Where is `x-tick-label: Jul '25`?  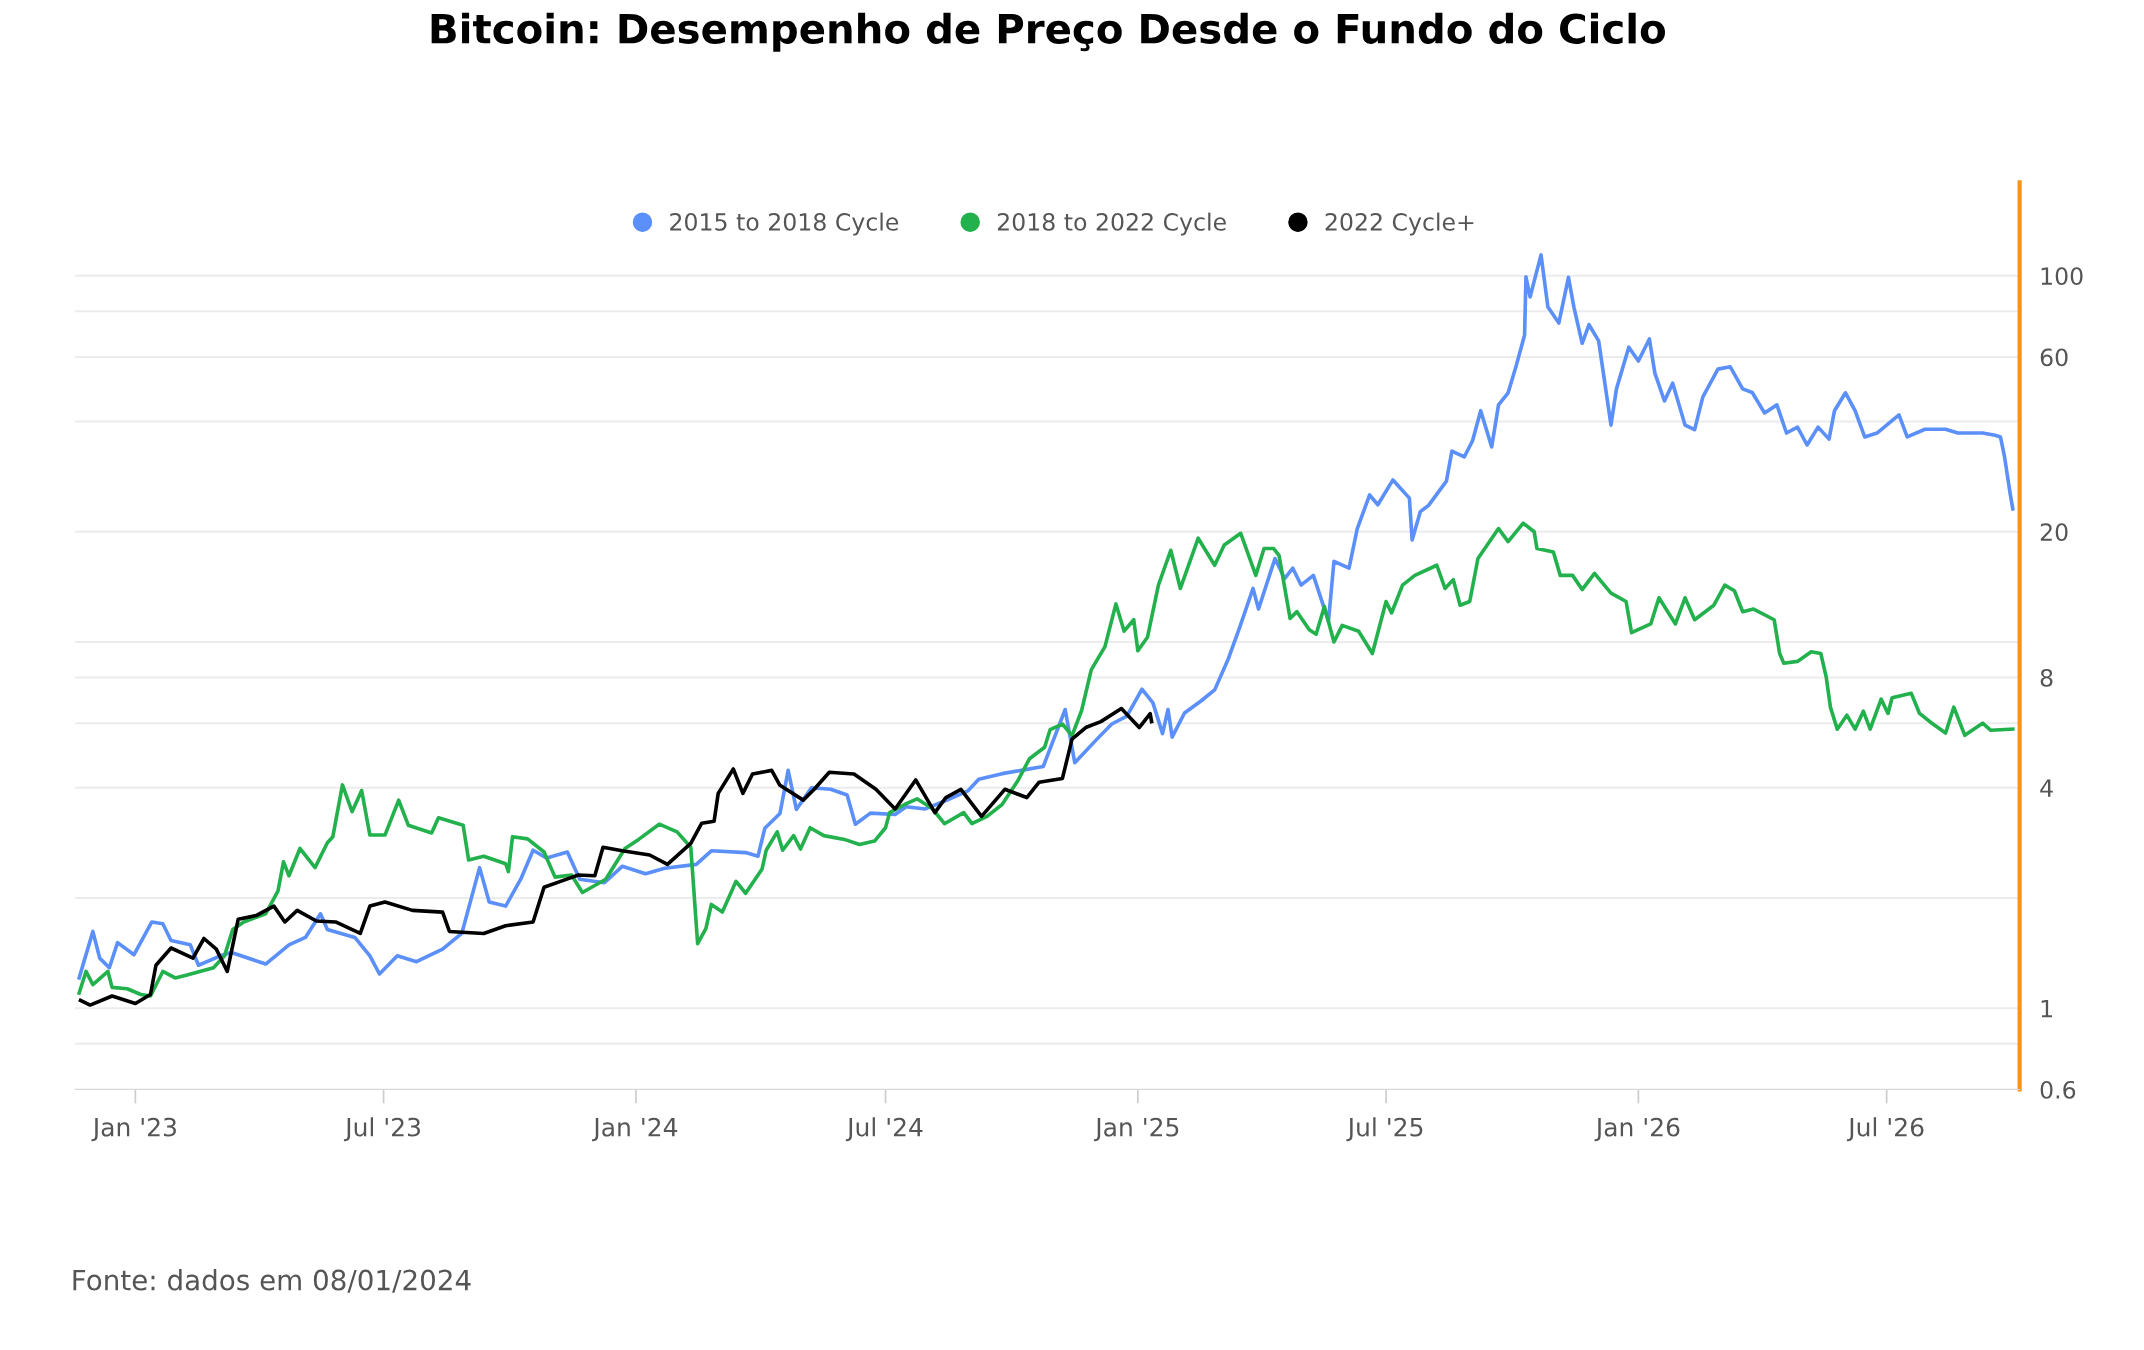
x-tick-label: Jul '25 is located at coordinates (1384, 1129).